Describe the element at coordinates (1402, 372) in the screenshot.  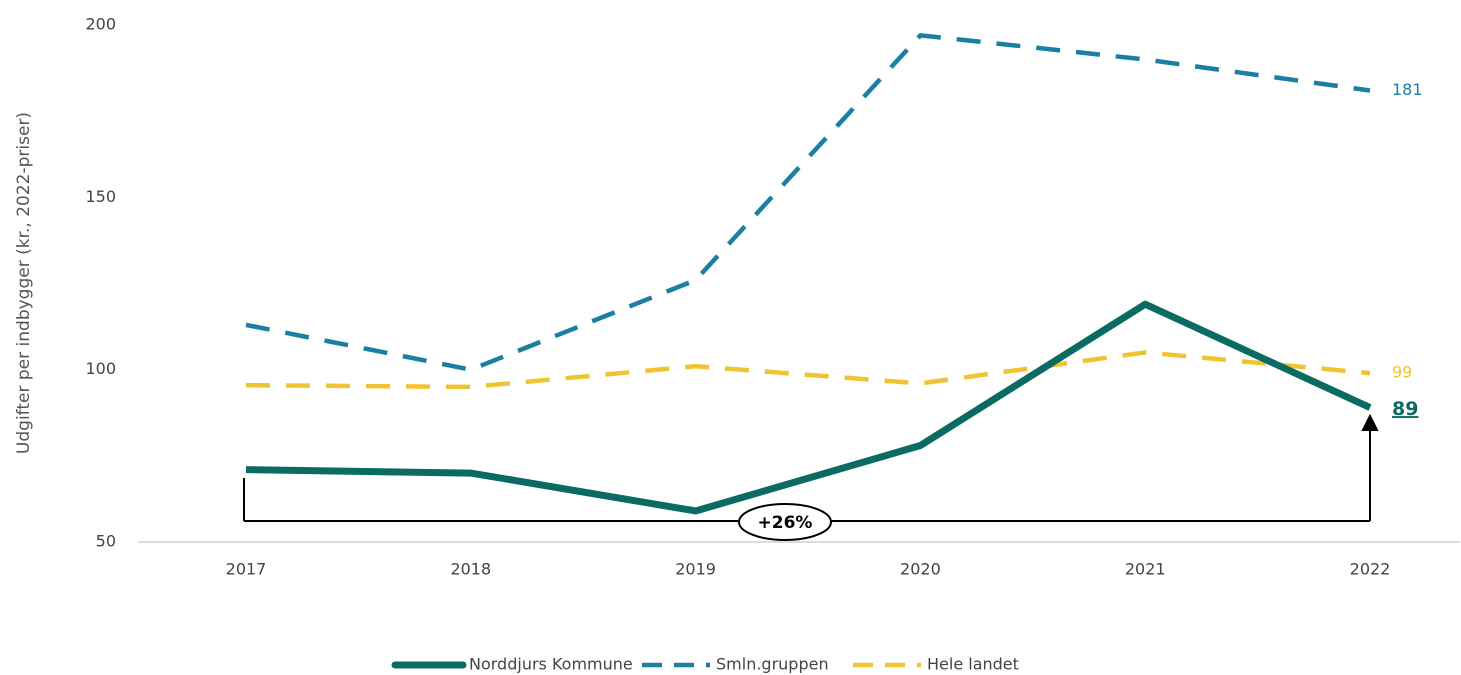
I see `end-label: 99` at that location.